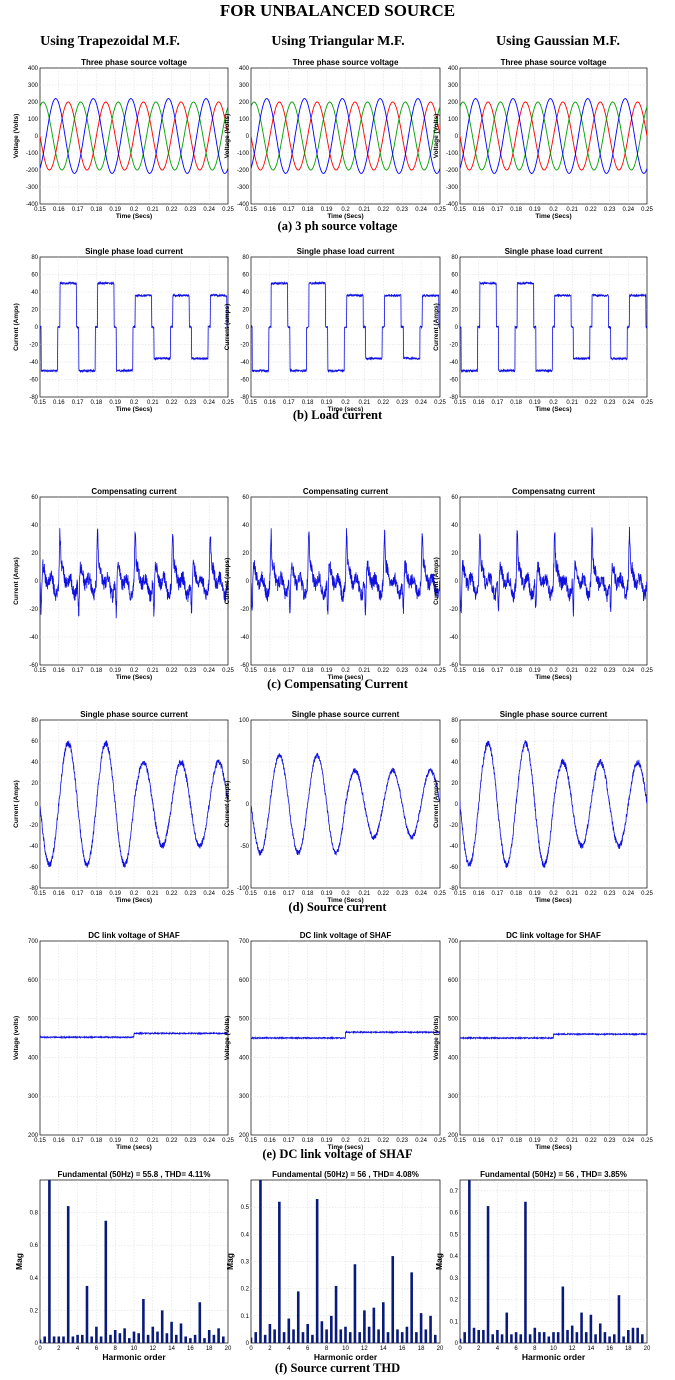 The width and height of the screenshot is (675, 1380). What do you see at coordinates (553, 136) in the screenshot?
I see `phase-b-trace` at bounding box center [553, 136].